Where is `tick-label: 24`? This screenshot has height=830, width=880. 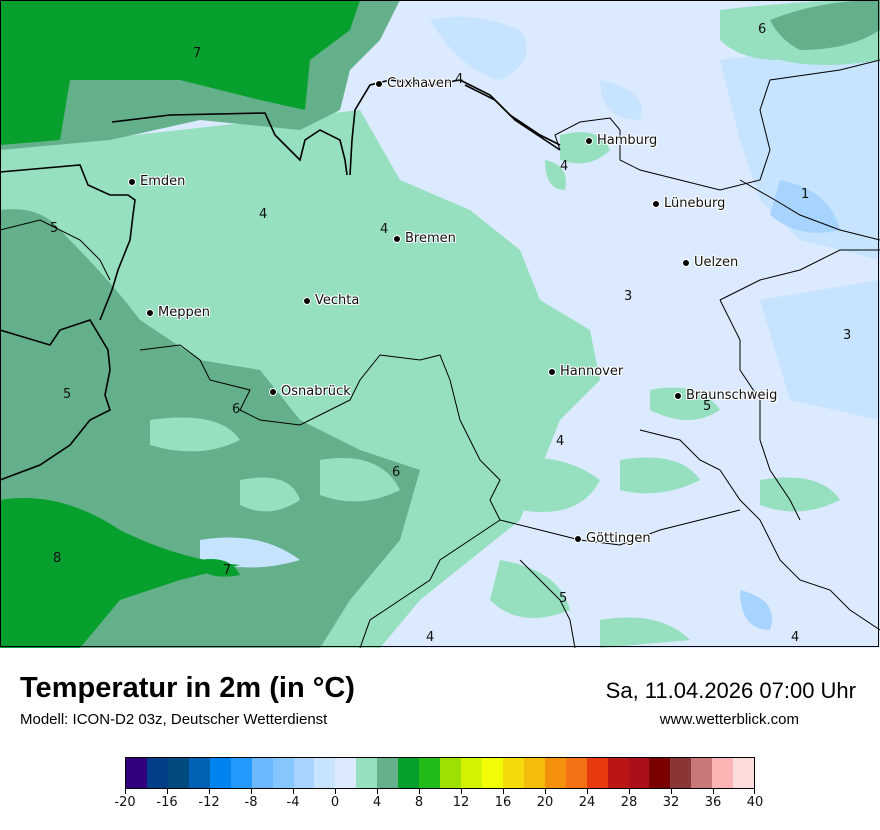 tick-label: 24 is located at coordinates (587, 802).